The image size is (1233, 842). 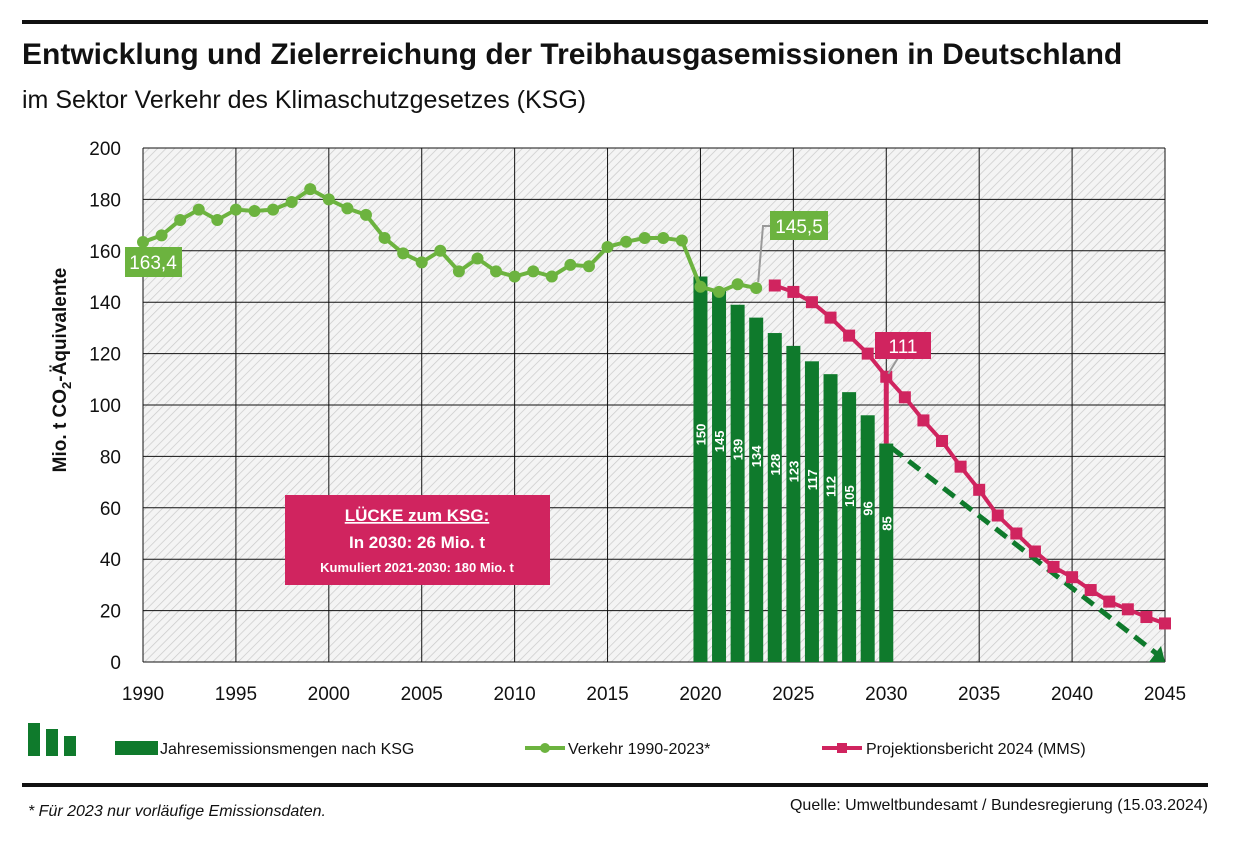 What do you see at coordinates (1024, 550) in the screenshot?
I see `target-dashed-line` at bounding box center [1024, 550].